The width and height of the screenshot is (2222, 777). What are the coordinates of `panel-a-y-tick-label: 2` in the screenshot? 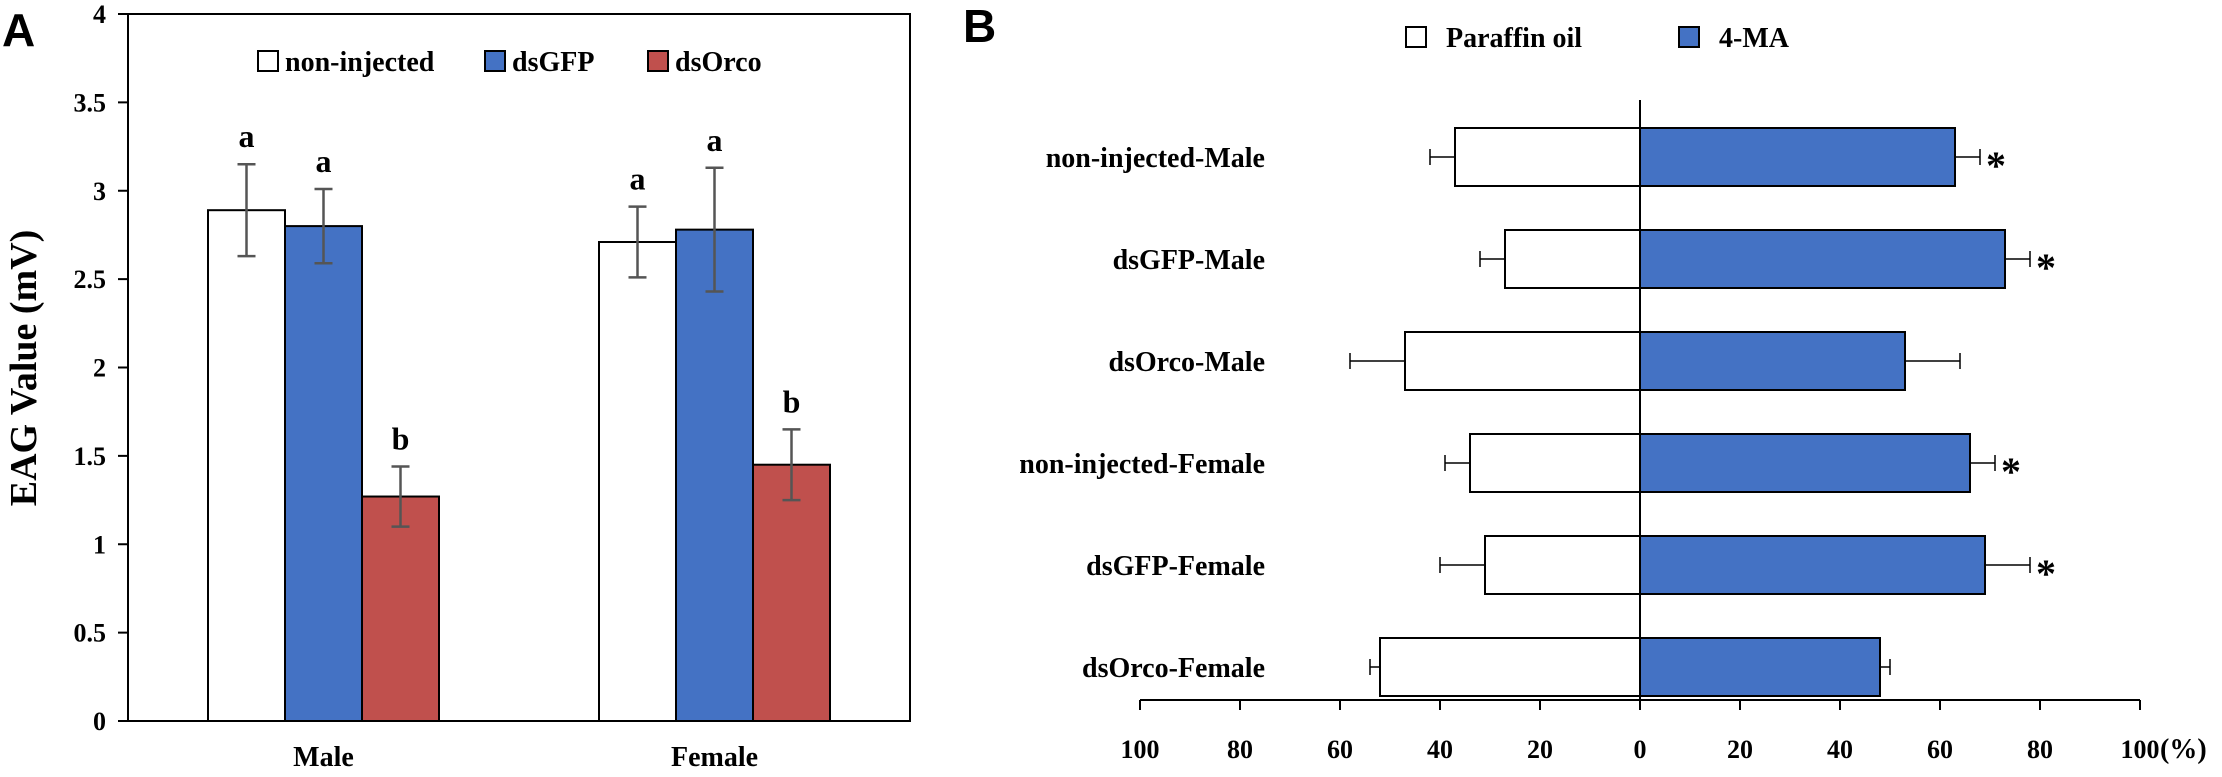 It's located at (99, 368).